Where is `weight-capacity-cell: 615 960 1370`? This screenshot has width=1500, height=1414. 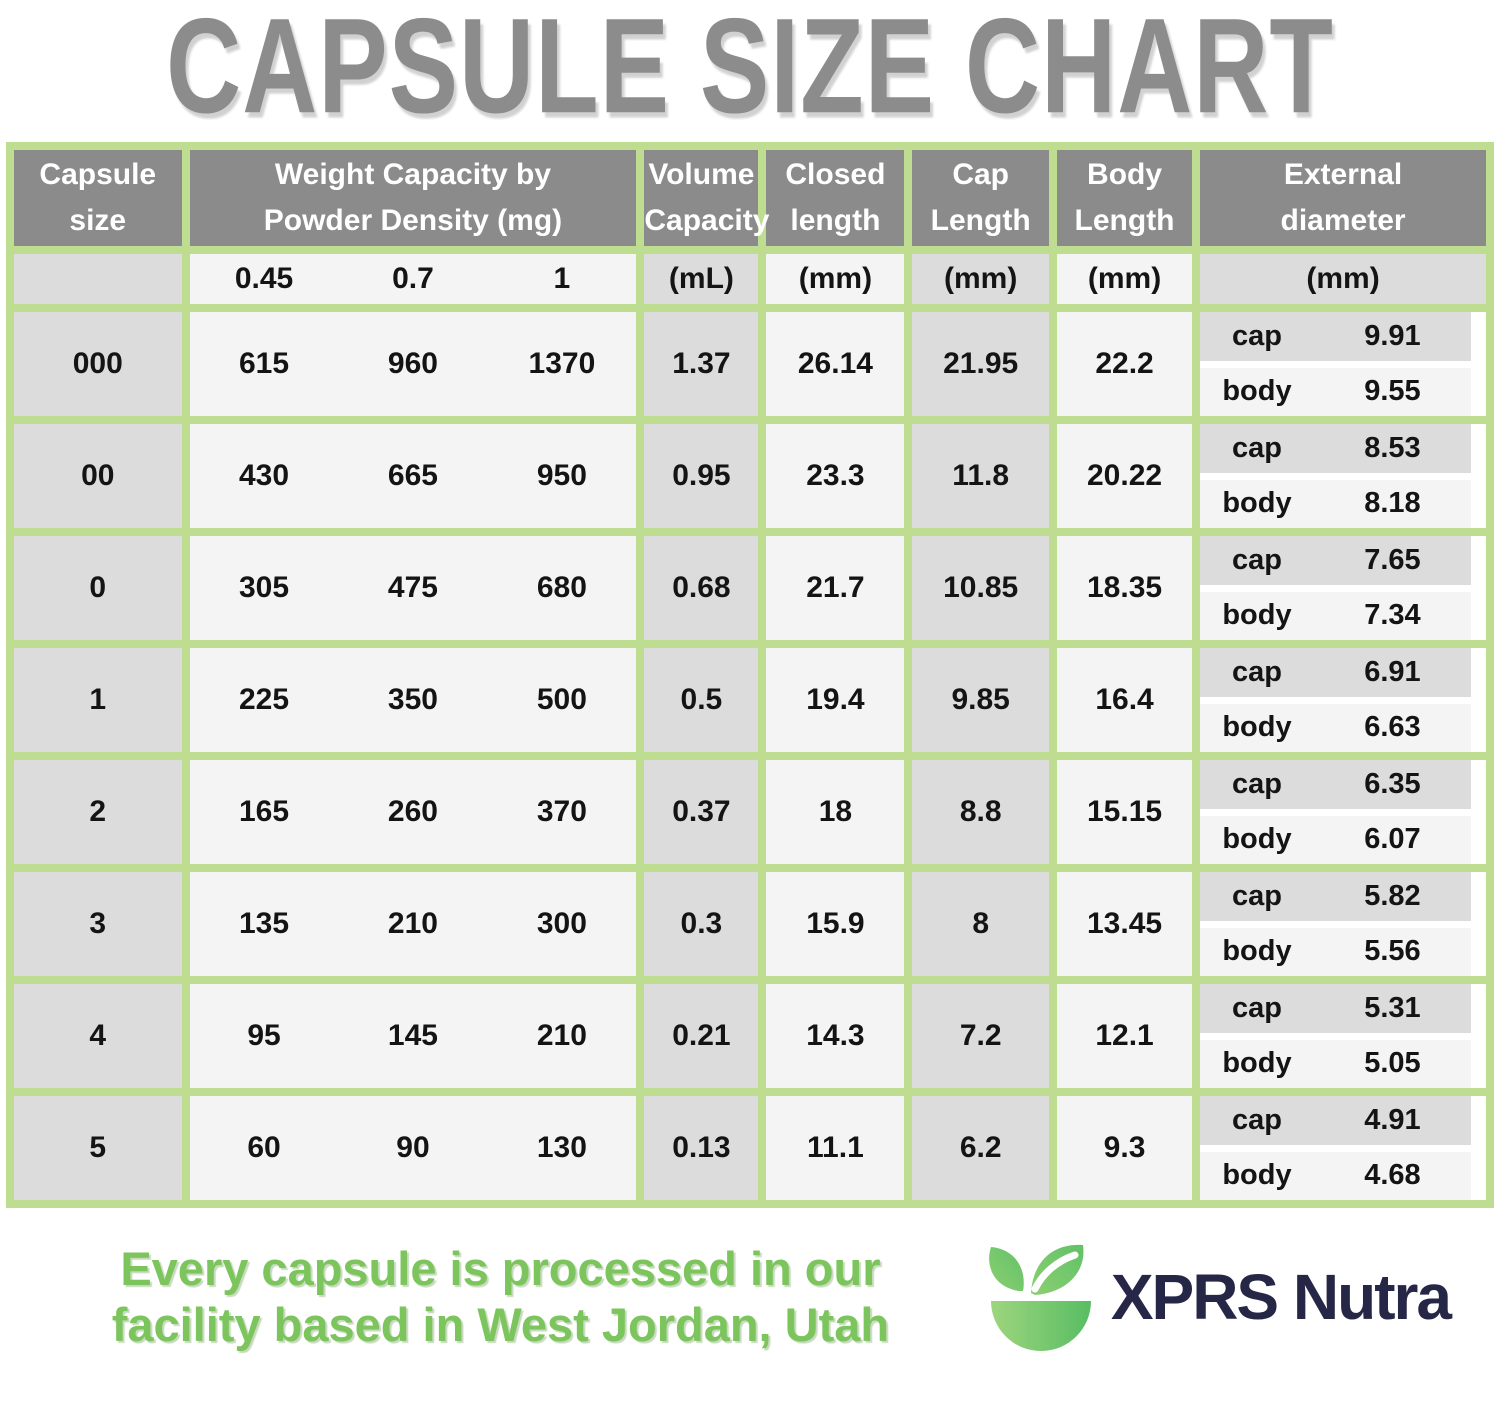
weight-capacity-cell: 615 960 1370 is located at coordinates (413, 364).